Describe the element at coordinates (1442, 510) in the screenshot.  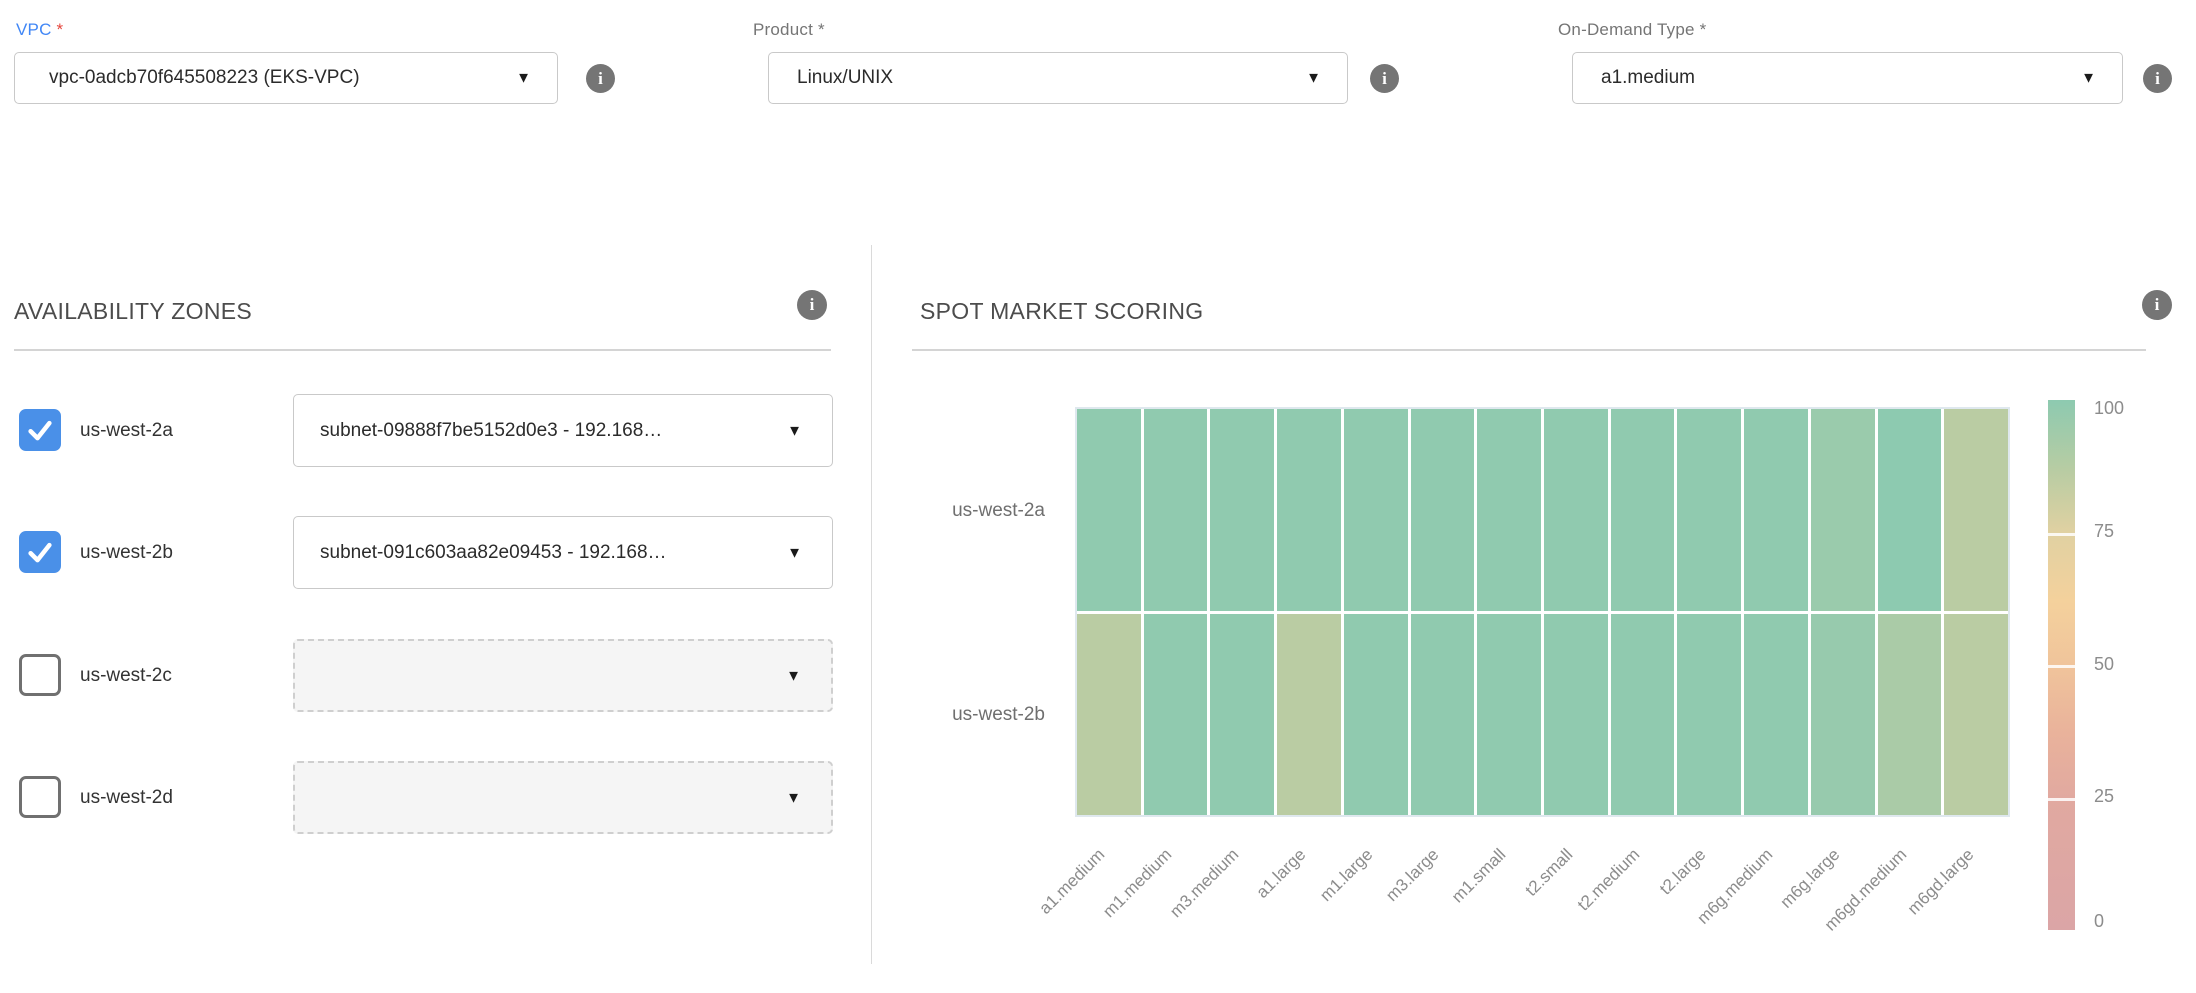
I see `heatmap-cell-us-west-2a-m3.large` at that location.